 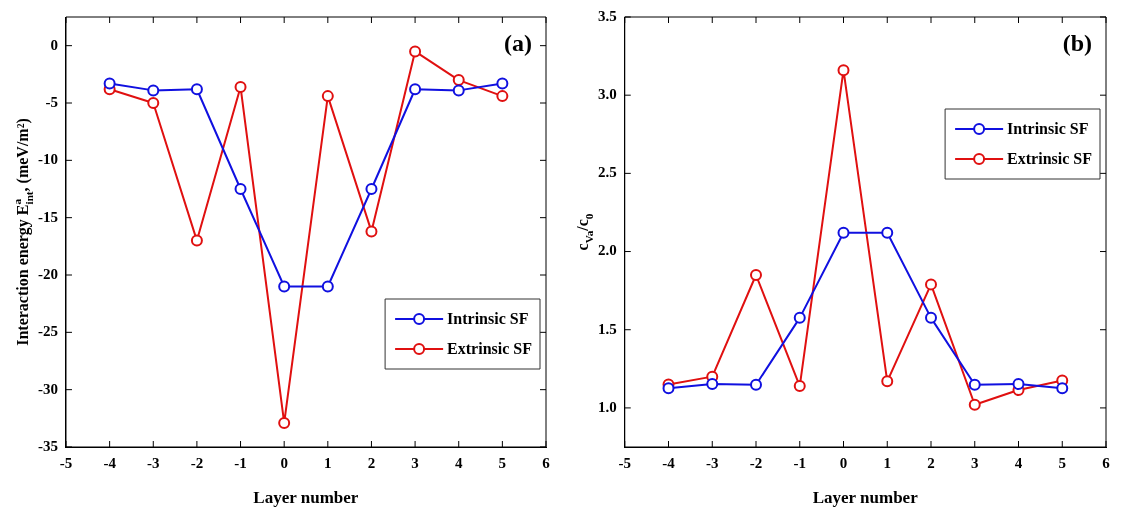 I want to click on y-tick-label: -30, so click(x=48, y=388).